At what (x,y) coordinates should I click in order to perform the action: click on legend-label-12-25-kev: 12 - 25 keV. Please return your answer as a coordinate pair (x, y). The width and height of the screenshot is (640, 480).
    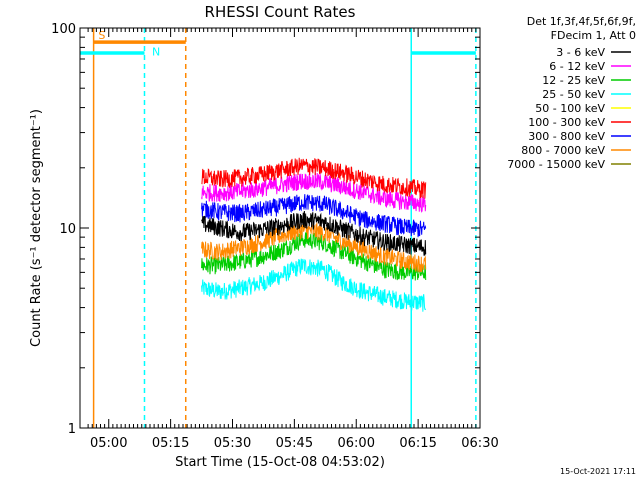
    Looking at the image, I should click on (573, 80).